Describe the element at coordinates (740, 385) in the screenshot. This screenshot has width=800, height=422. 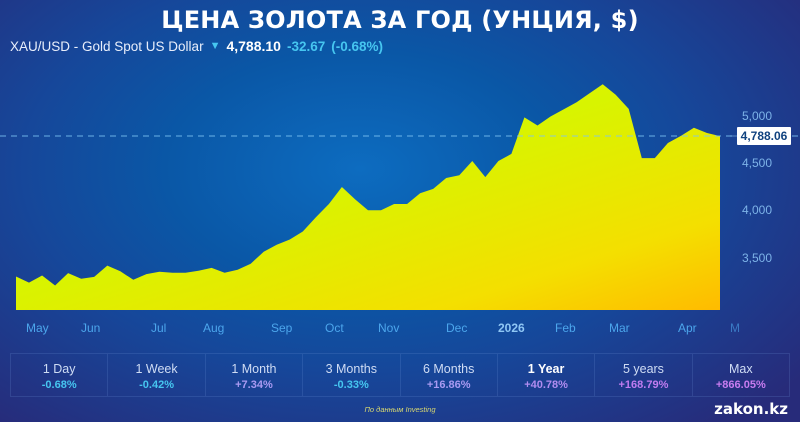
I see `period-change-value: +866.05%` at that location.